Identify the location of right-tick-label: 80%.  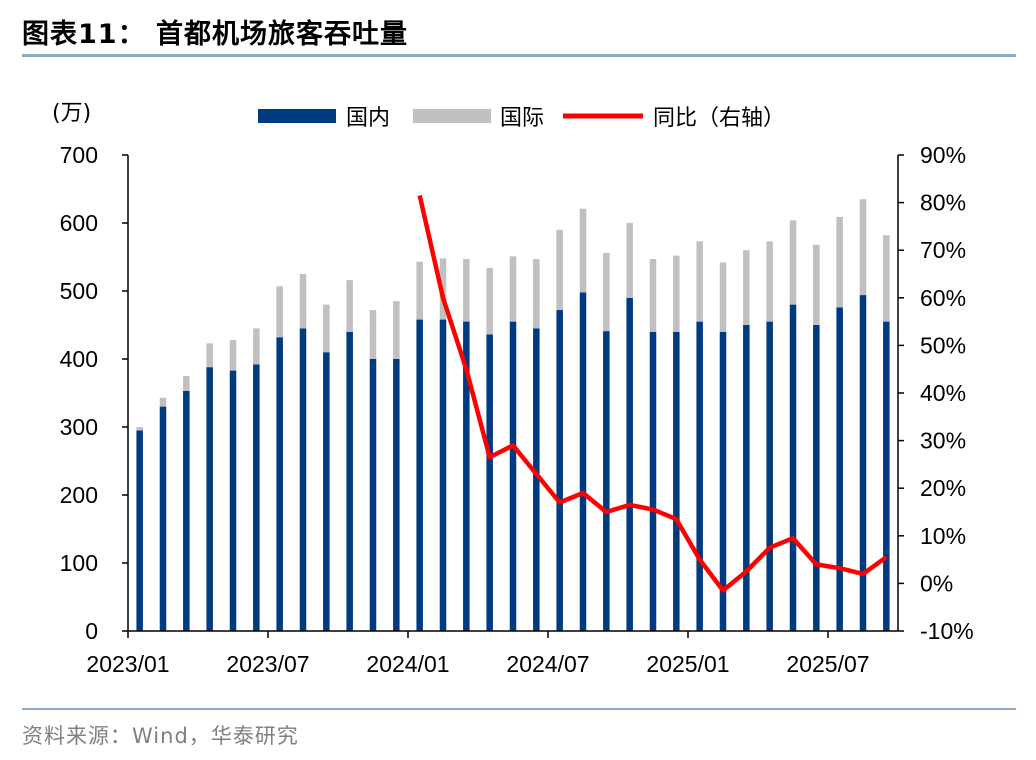
(943, 203).